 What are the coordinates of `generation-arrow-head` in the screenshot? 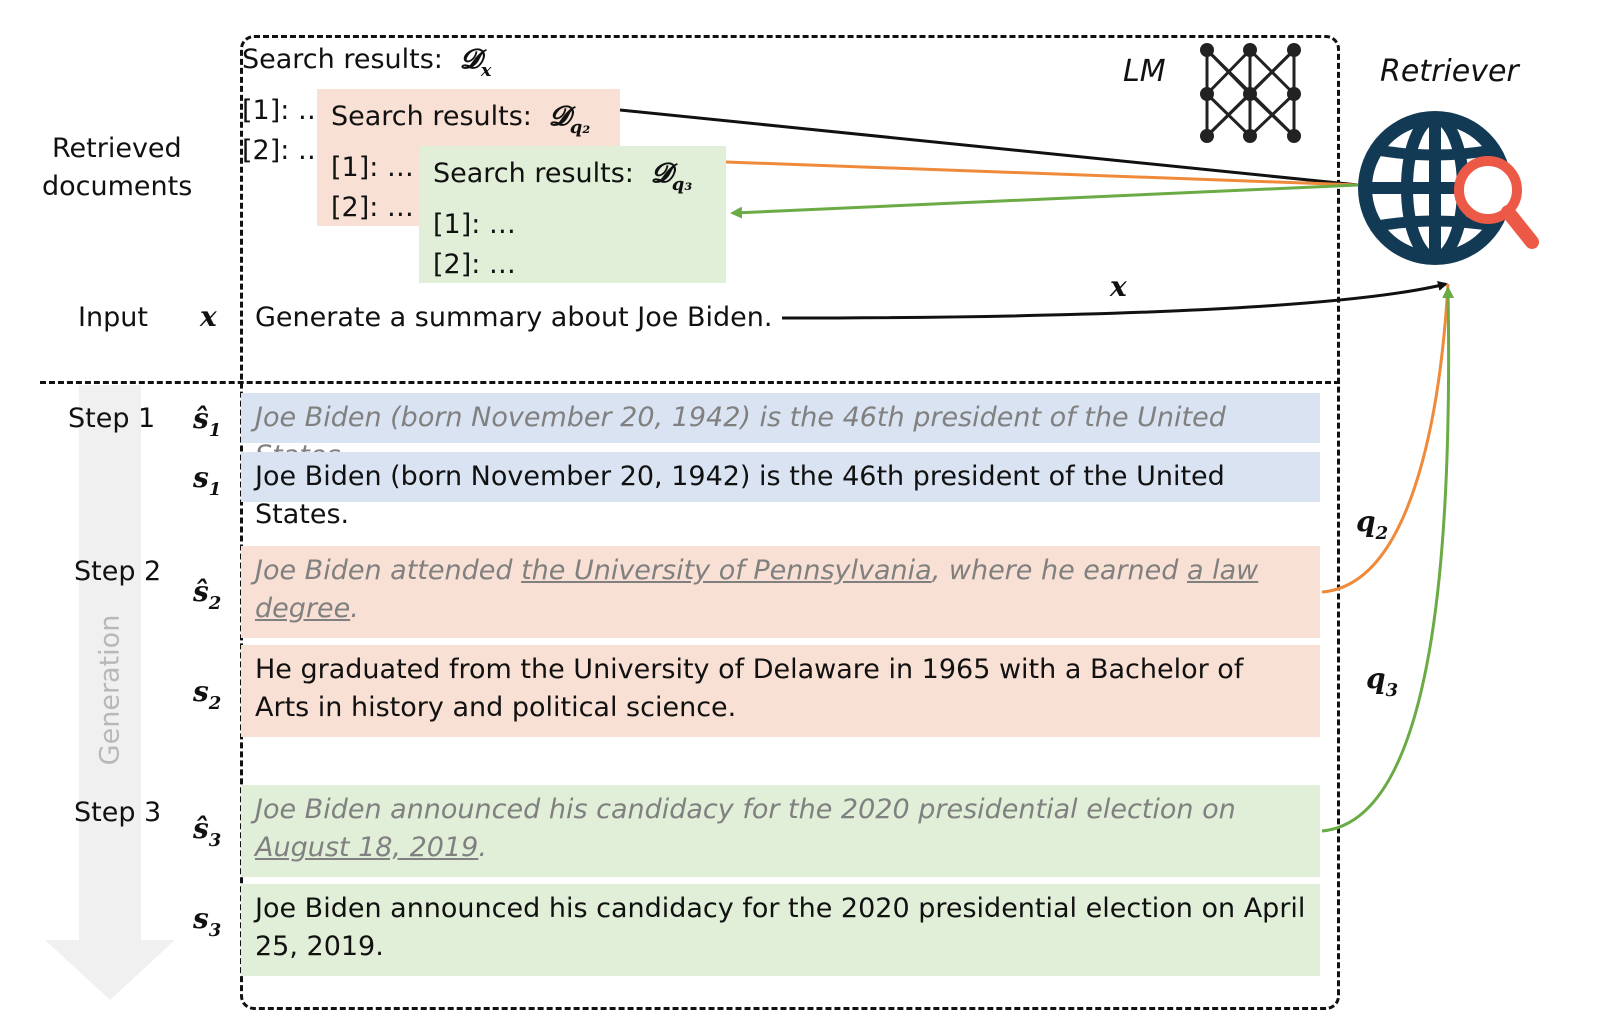 It's located at (110, 970).